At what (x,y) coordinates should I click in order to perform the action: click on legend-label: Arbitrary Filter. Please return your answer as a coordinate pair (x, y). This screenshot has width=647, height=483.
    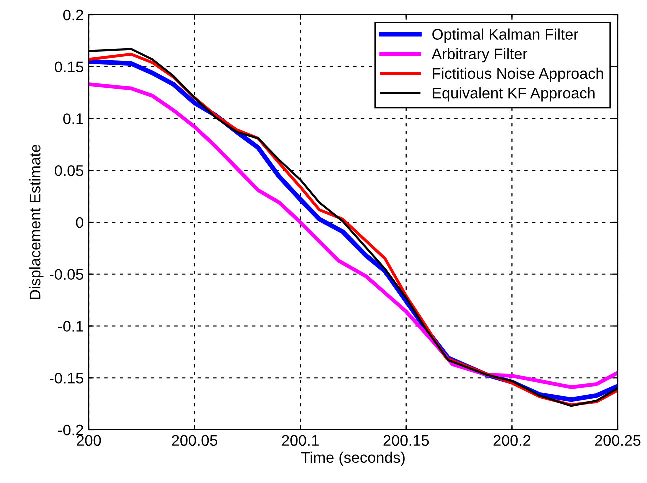
    Looking at the image, I should click on (480, 55).